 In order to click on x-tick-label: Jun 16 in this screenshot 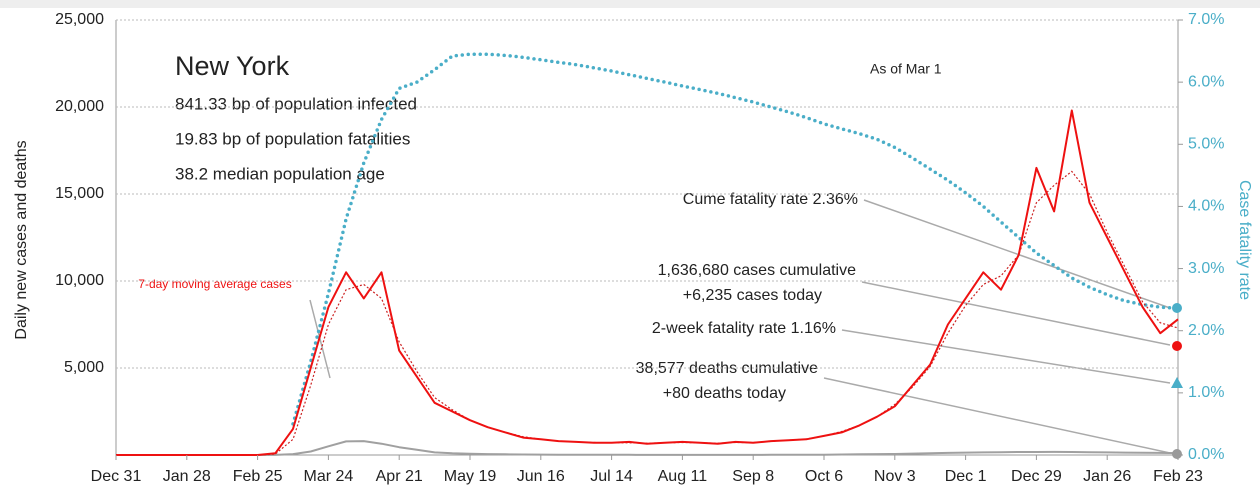, I will do `click(541, 476)`.